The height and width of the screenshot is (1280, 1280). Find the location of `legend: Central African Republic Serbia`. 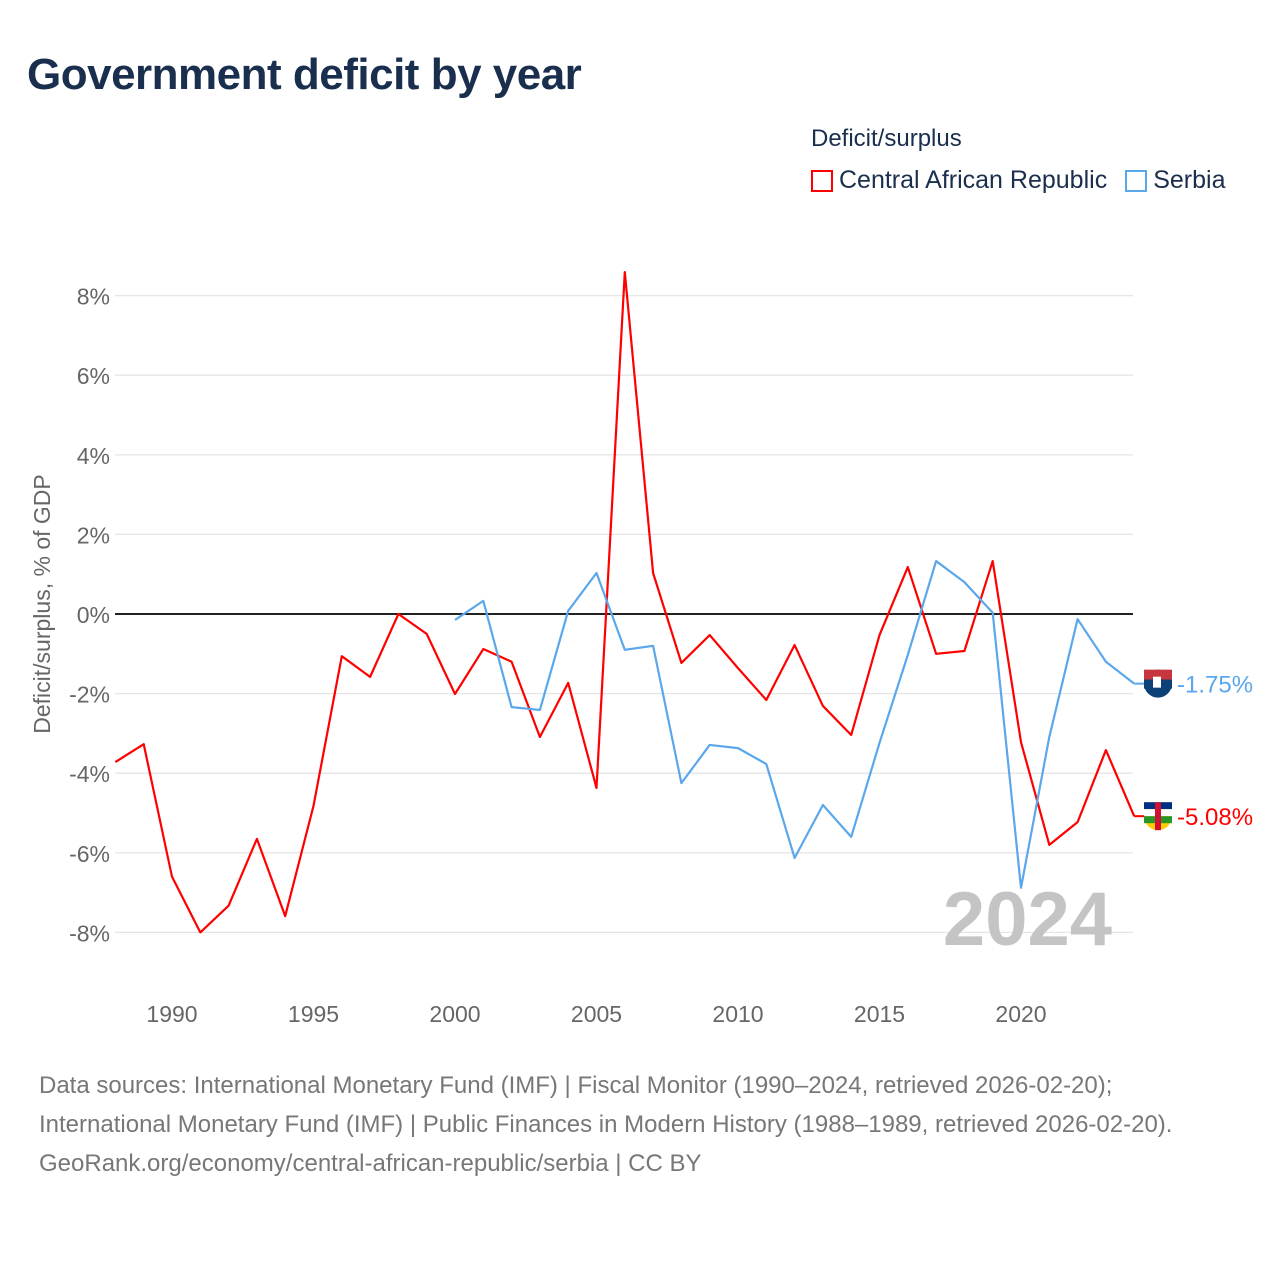

legend: Central African Republic Serbia is located at coordinates (1018, 180).